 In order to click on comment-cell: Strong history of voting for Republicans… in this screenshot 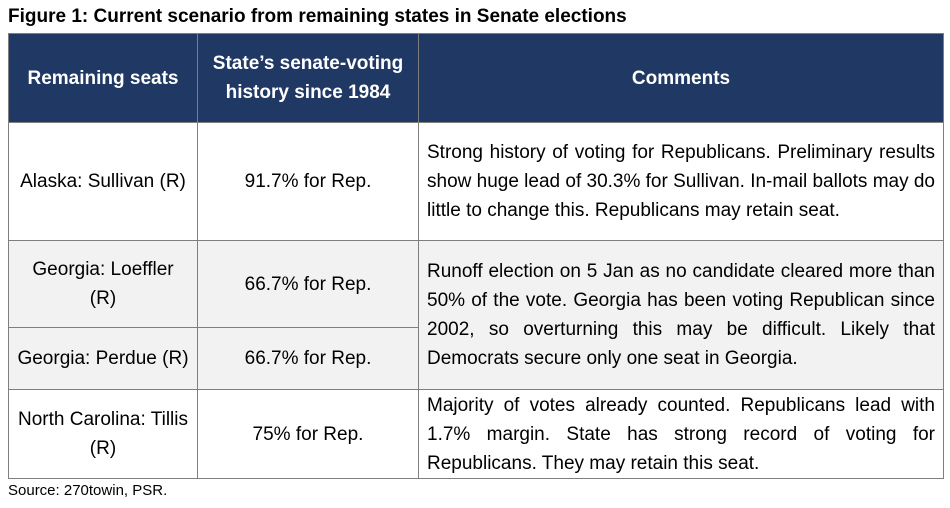, I will do `click(681, 181)`.